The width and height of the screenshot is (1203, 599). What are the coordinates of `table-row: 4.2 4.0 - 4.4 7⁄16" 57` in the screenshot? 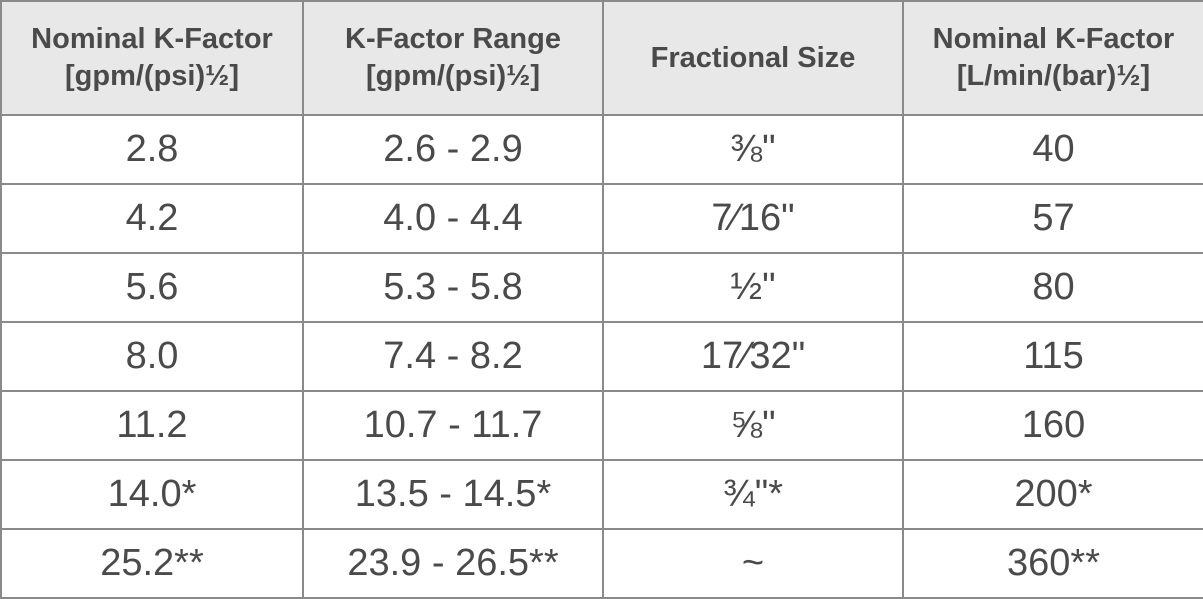 It's located at (601, 218).